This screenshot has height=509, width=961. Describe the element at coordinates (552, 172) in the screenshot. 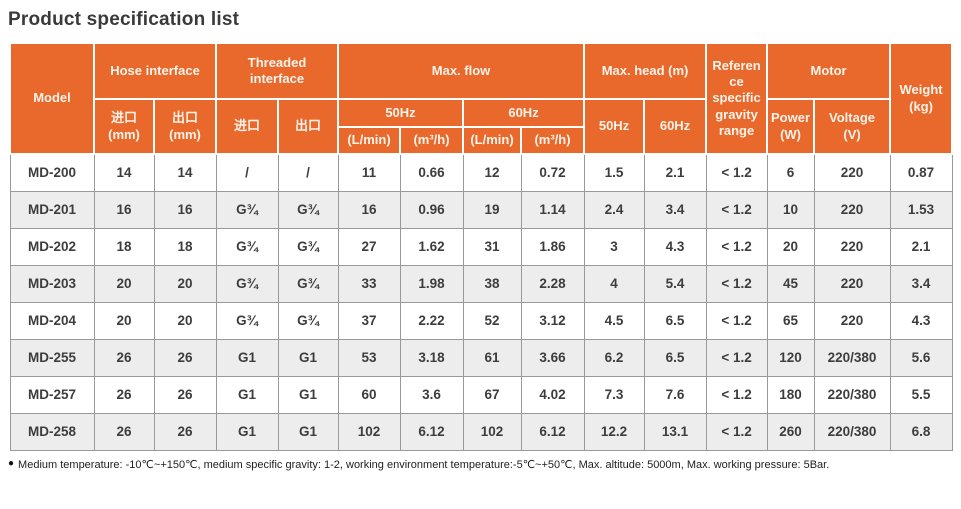

I see `cell-flow60-m3h: 0.72` at that location.